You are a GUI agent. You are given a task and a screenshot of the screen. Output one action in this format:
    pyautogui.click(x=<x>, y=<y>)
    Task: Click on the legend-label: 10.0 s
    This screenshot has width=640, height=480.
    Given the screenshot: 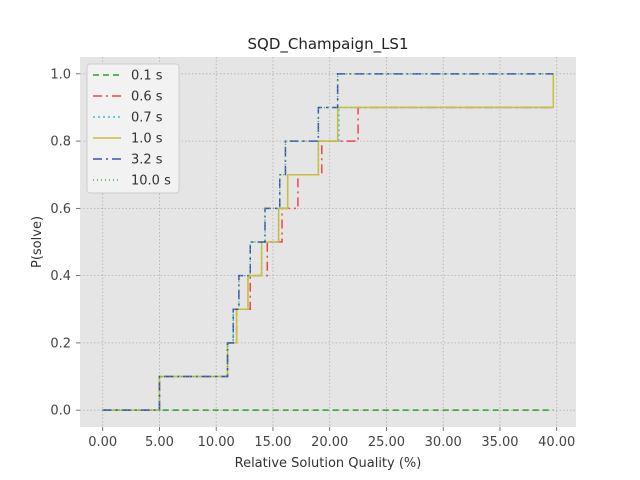 What is the action you would take?
    pyautogui.click(x=151, y=181)
    